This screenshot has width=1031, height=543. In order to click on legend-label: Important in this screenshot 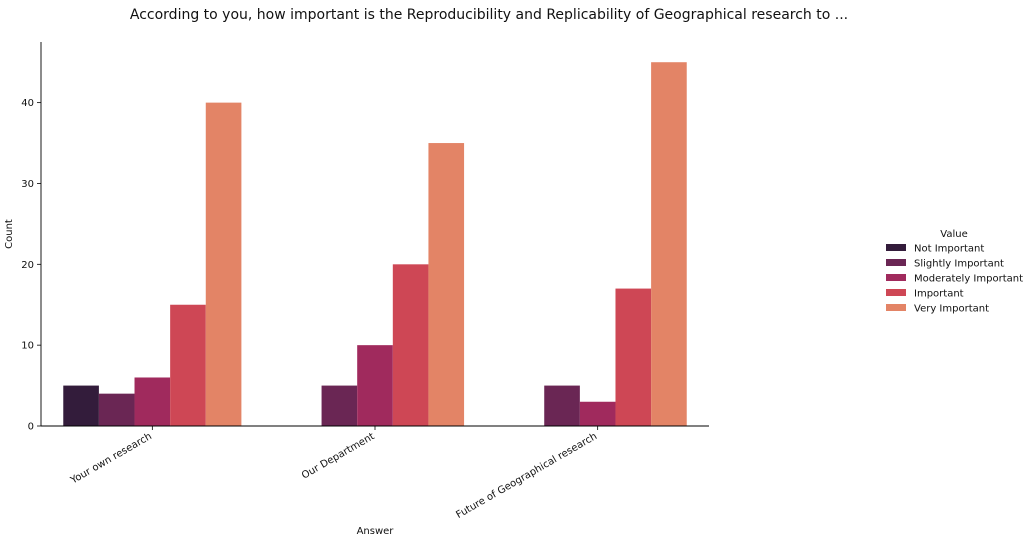, I will do `click(939, 294)`.